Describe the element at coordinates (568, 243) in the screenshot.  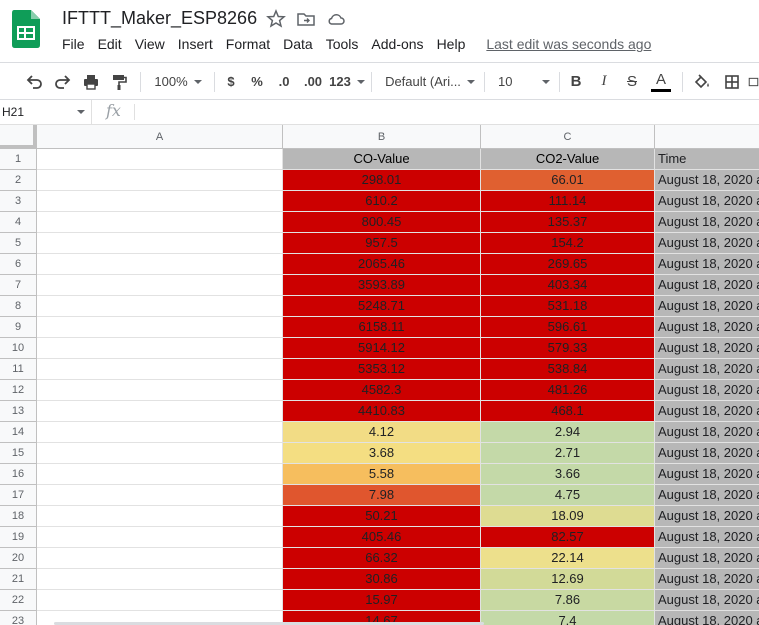
I see `cell-co2-value: 154.2` at that location.